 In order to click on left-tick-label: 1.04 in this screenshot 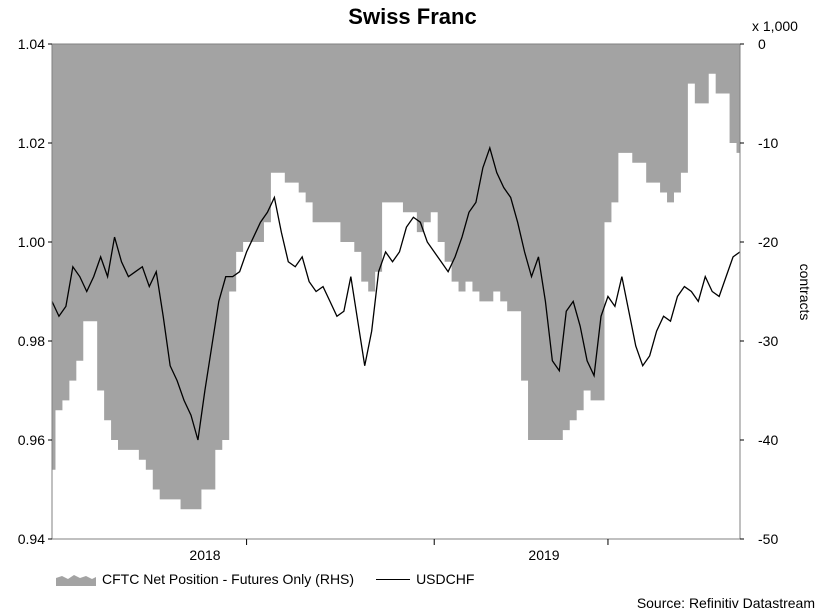, I will do `click(31, 44)`.